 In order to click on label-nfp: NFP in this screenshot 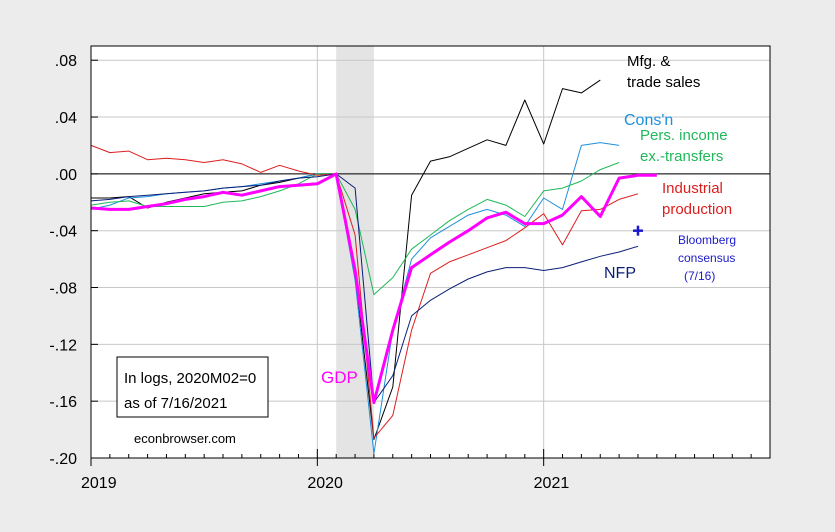, I will do `click(620, 273)`.